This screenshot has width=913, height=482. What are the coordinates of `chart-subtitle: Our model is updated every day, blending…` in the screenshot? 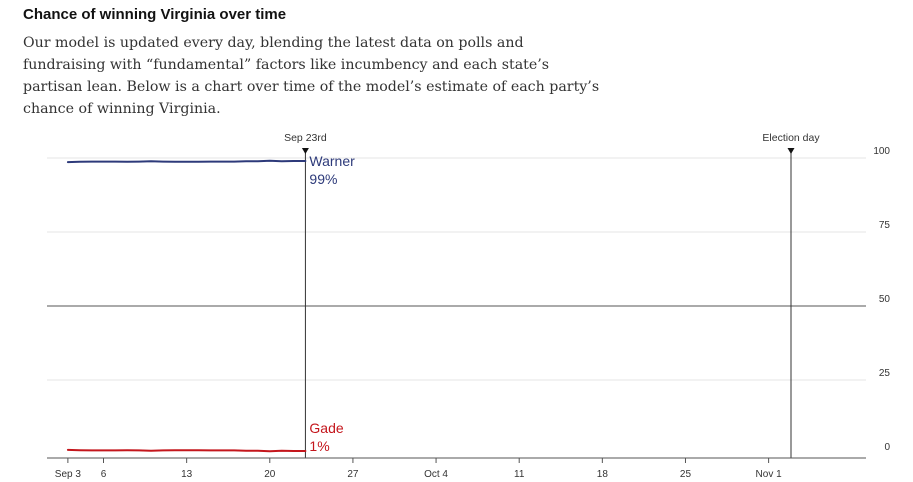 It's located at (311, 76).